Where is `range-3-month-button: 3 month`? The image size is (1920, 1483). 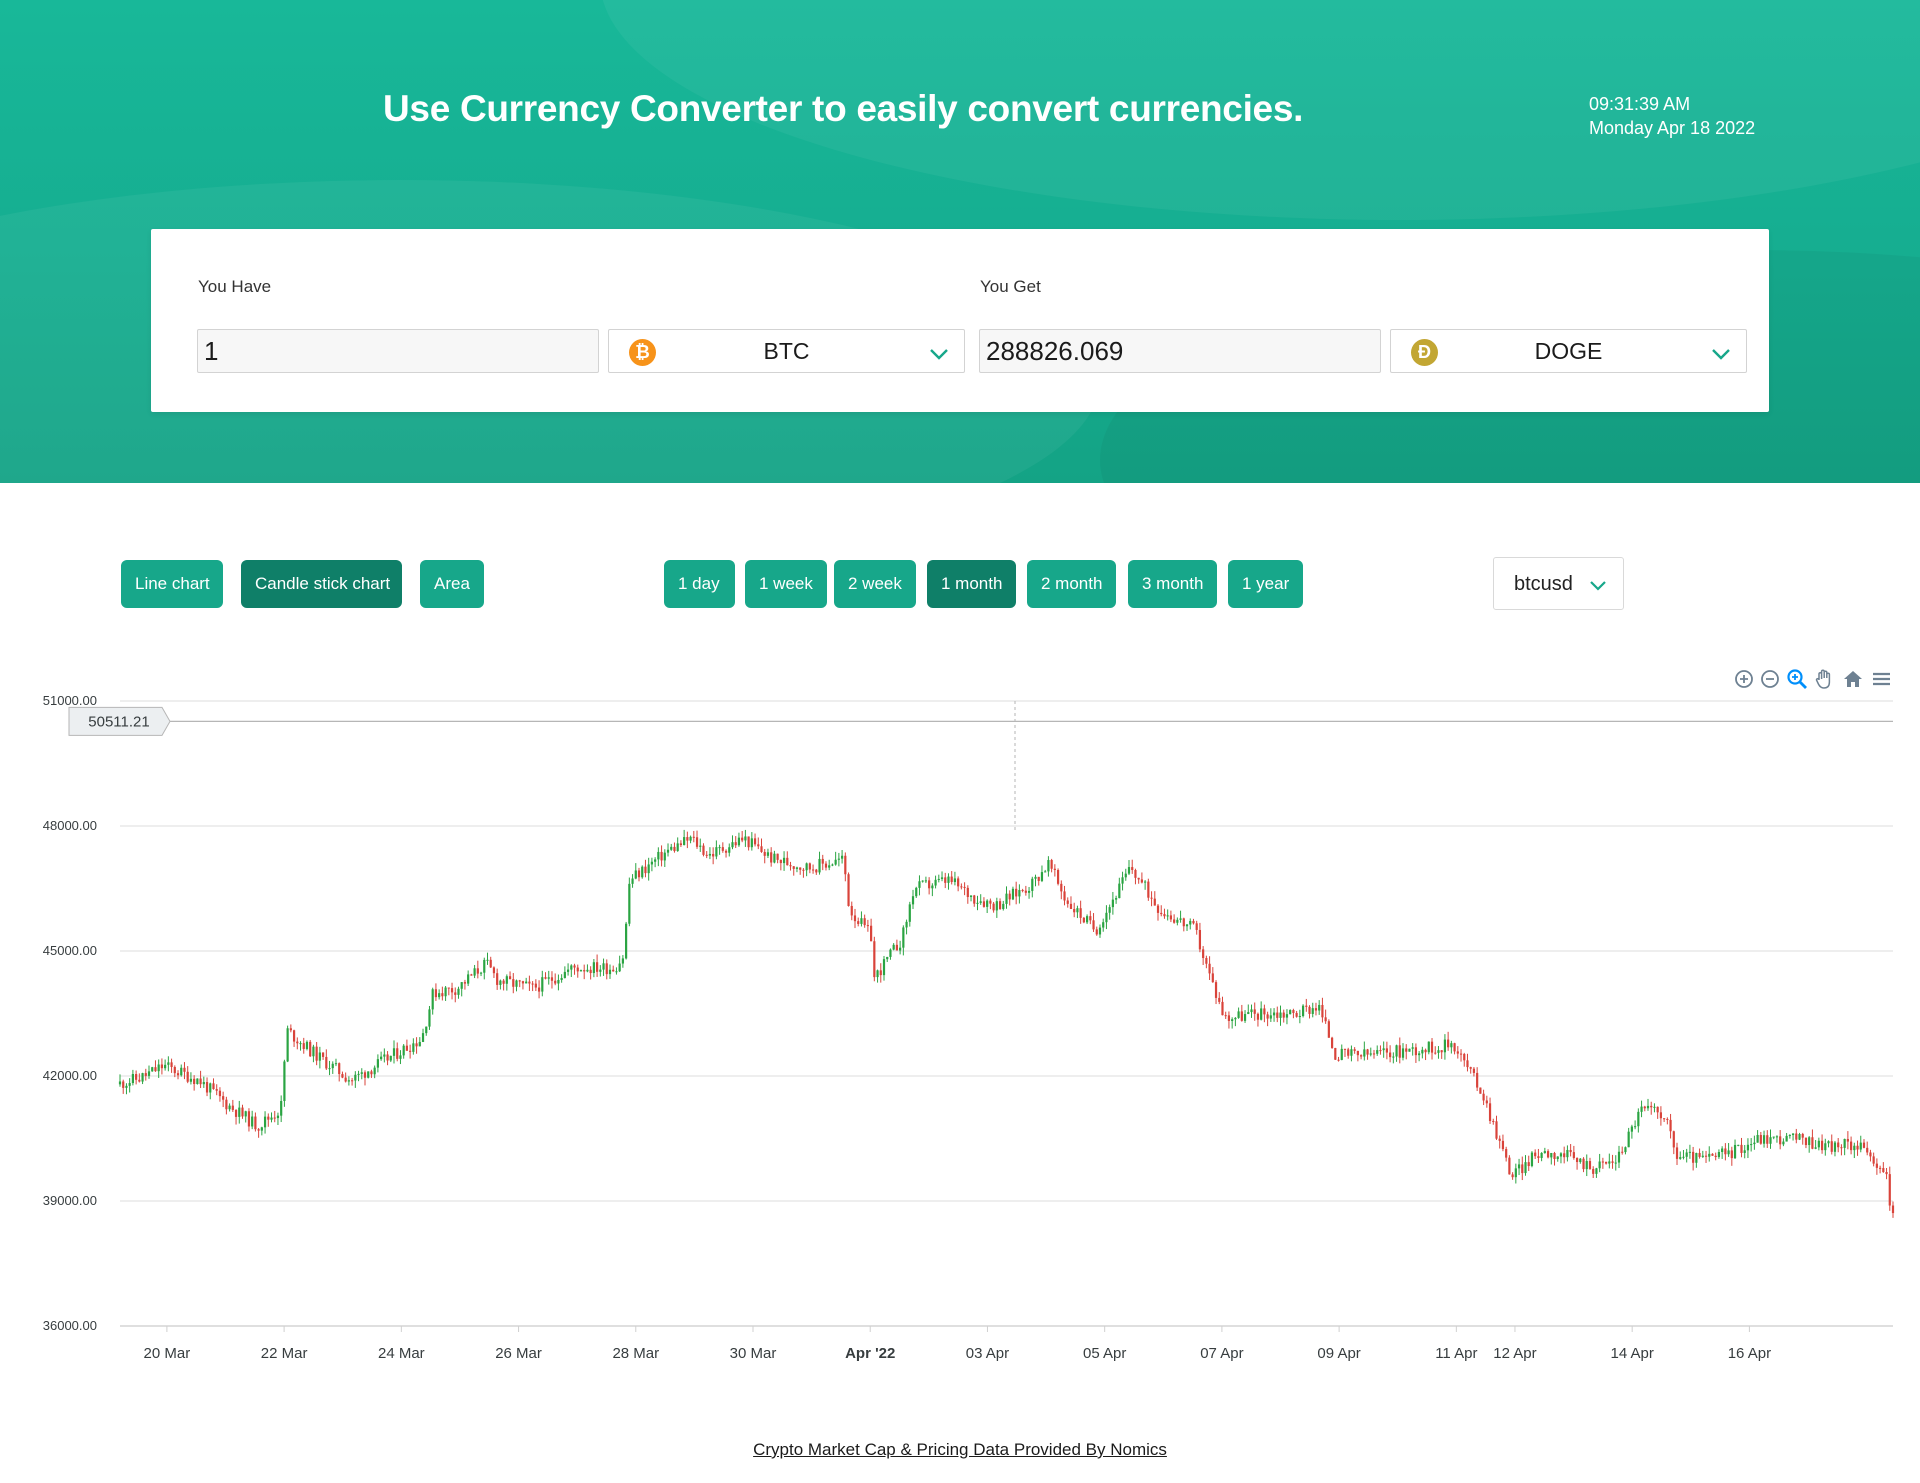
range-3-month-button: 3 month is located at coordinates (1172, 584).